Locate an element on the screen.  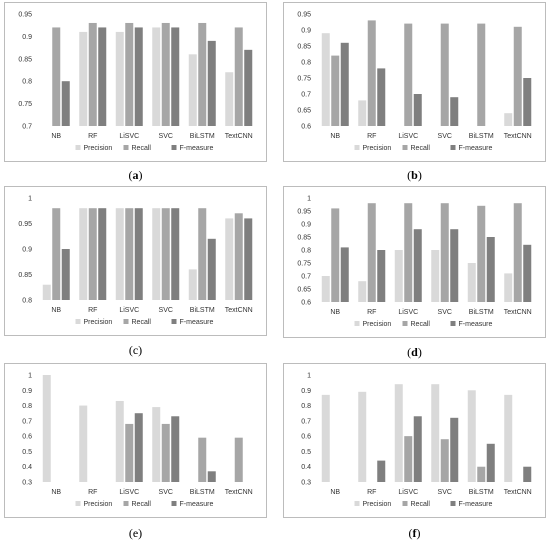
legend-label: Precision is located at coordinates (377, 324).